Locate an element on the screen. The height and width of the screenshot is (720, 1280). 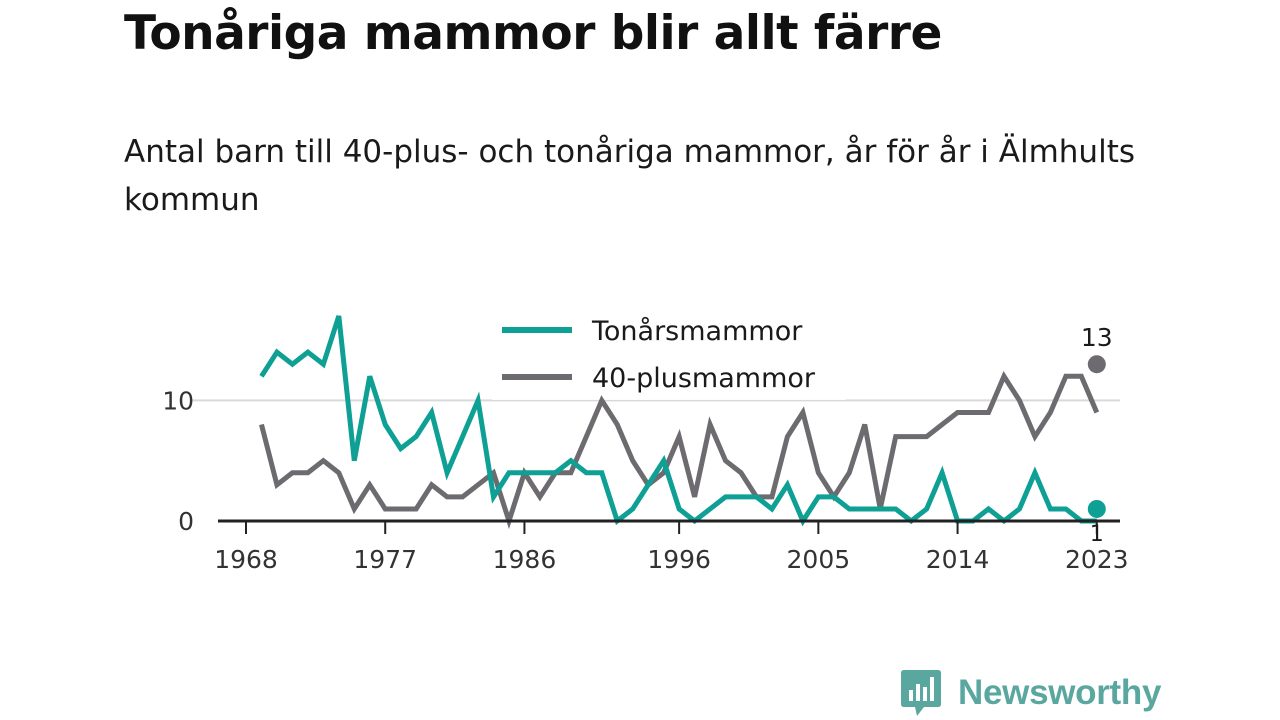
x-tick-label: 1986 is located at coordinates (525, 559).